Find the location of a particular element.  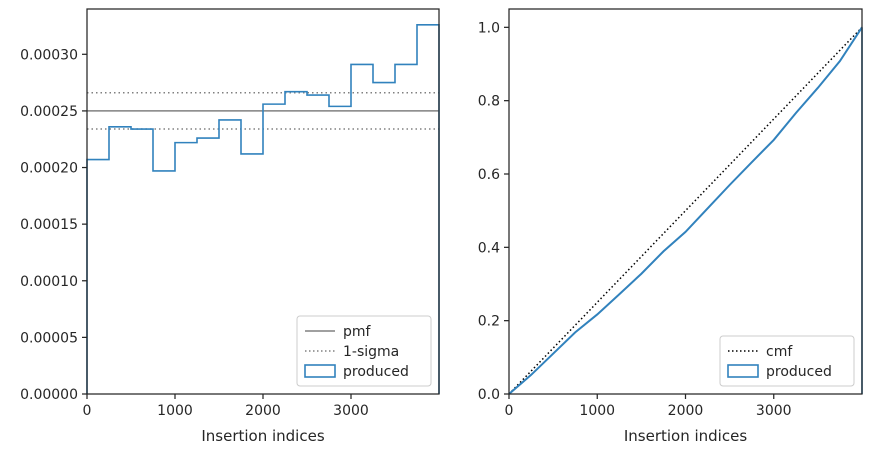

cumulative-legend-produced-swatch is located at coordinates (743, 371).